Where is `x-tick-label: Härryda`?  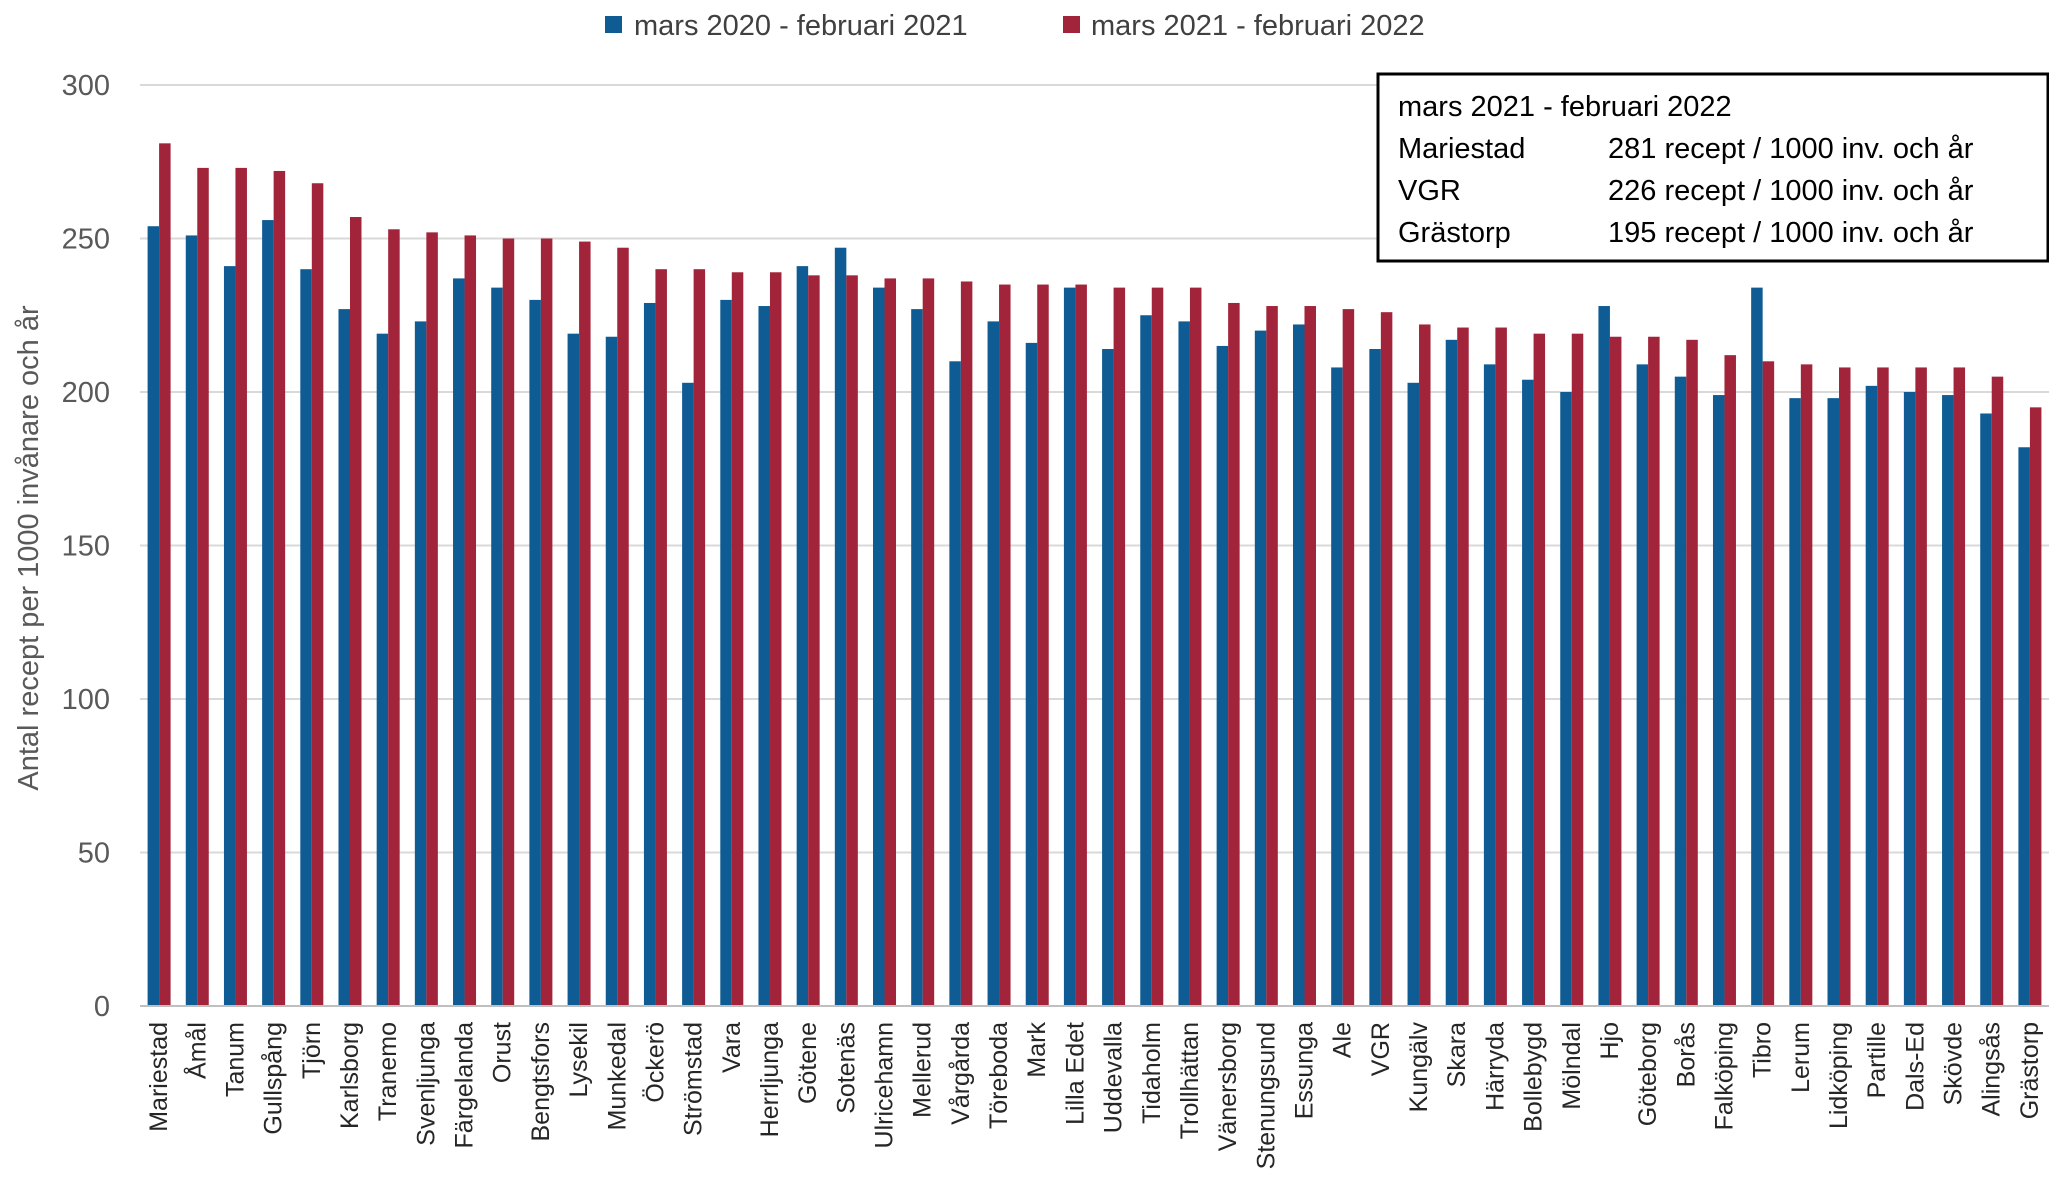
x-tick-label: Härryda is located at coordinates (1495, 1066).